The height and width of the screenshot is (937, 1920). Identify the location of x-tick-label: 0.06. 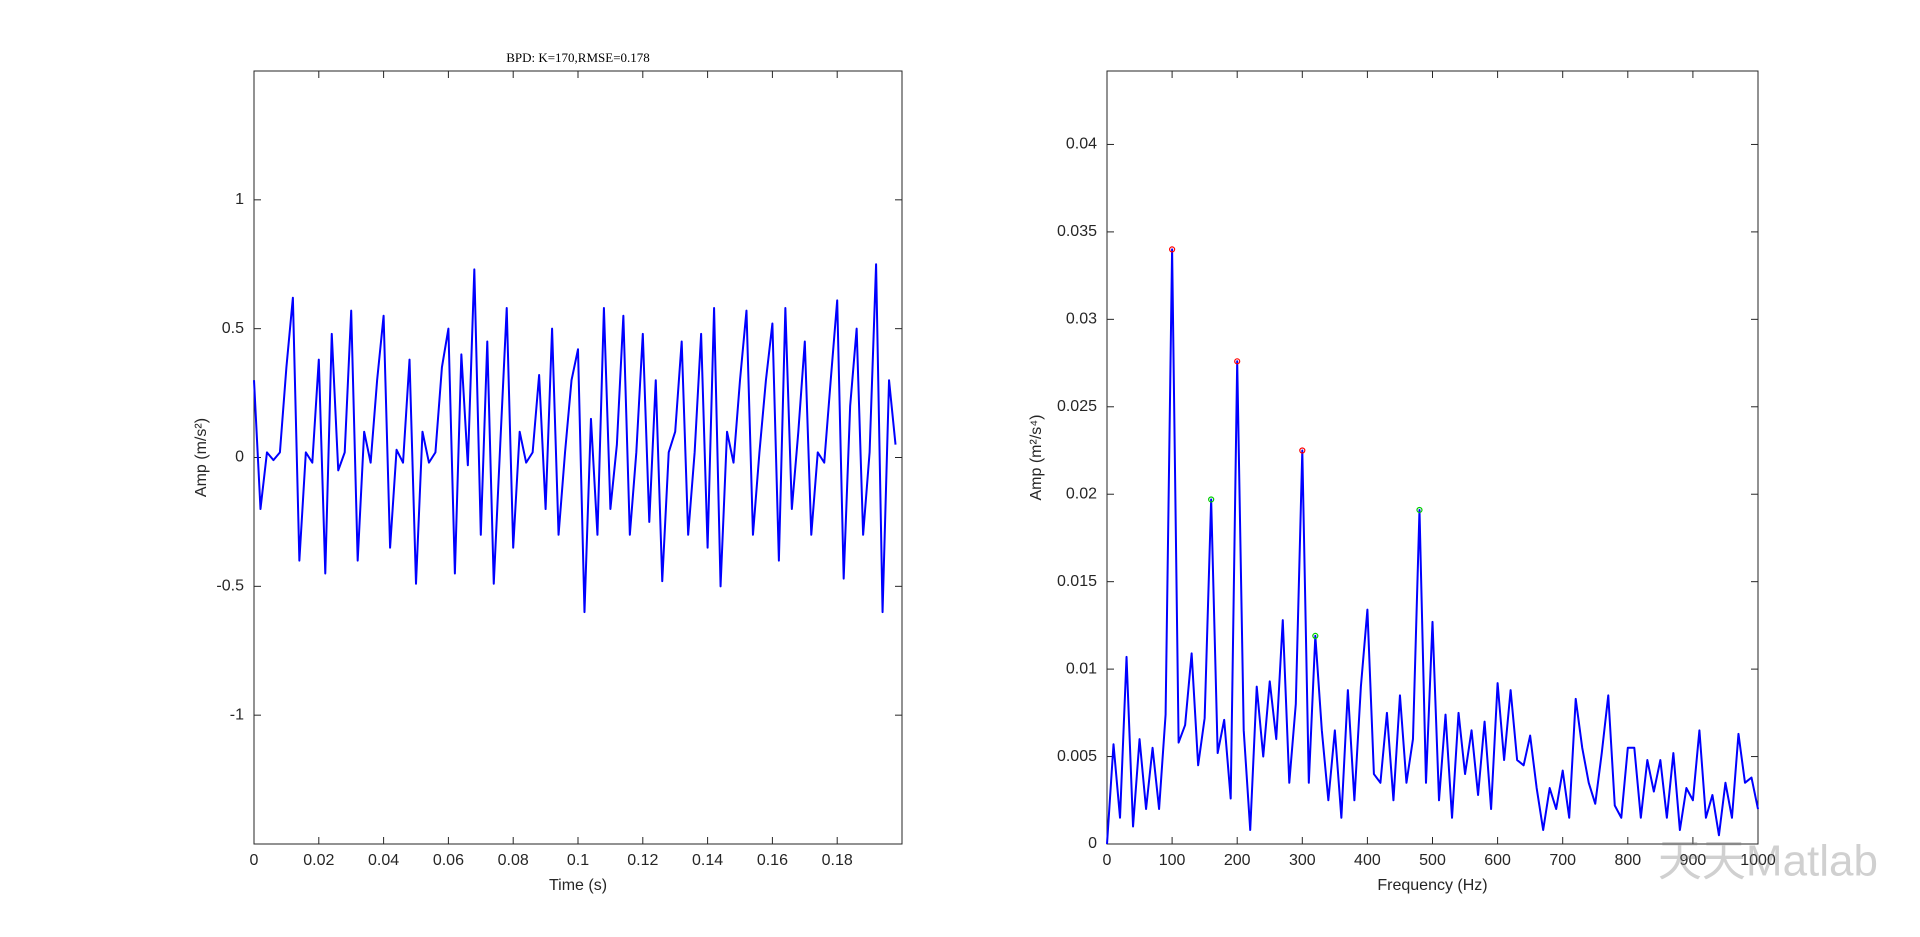
(448, 860).